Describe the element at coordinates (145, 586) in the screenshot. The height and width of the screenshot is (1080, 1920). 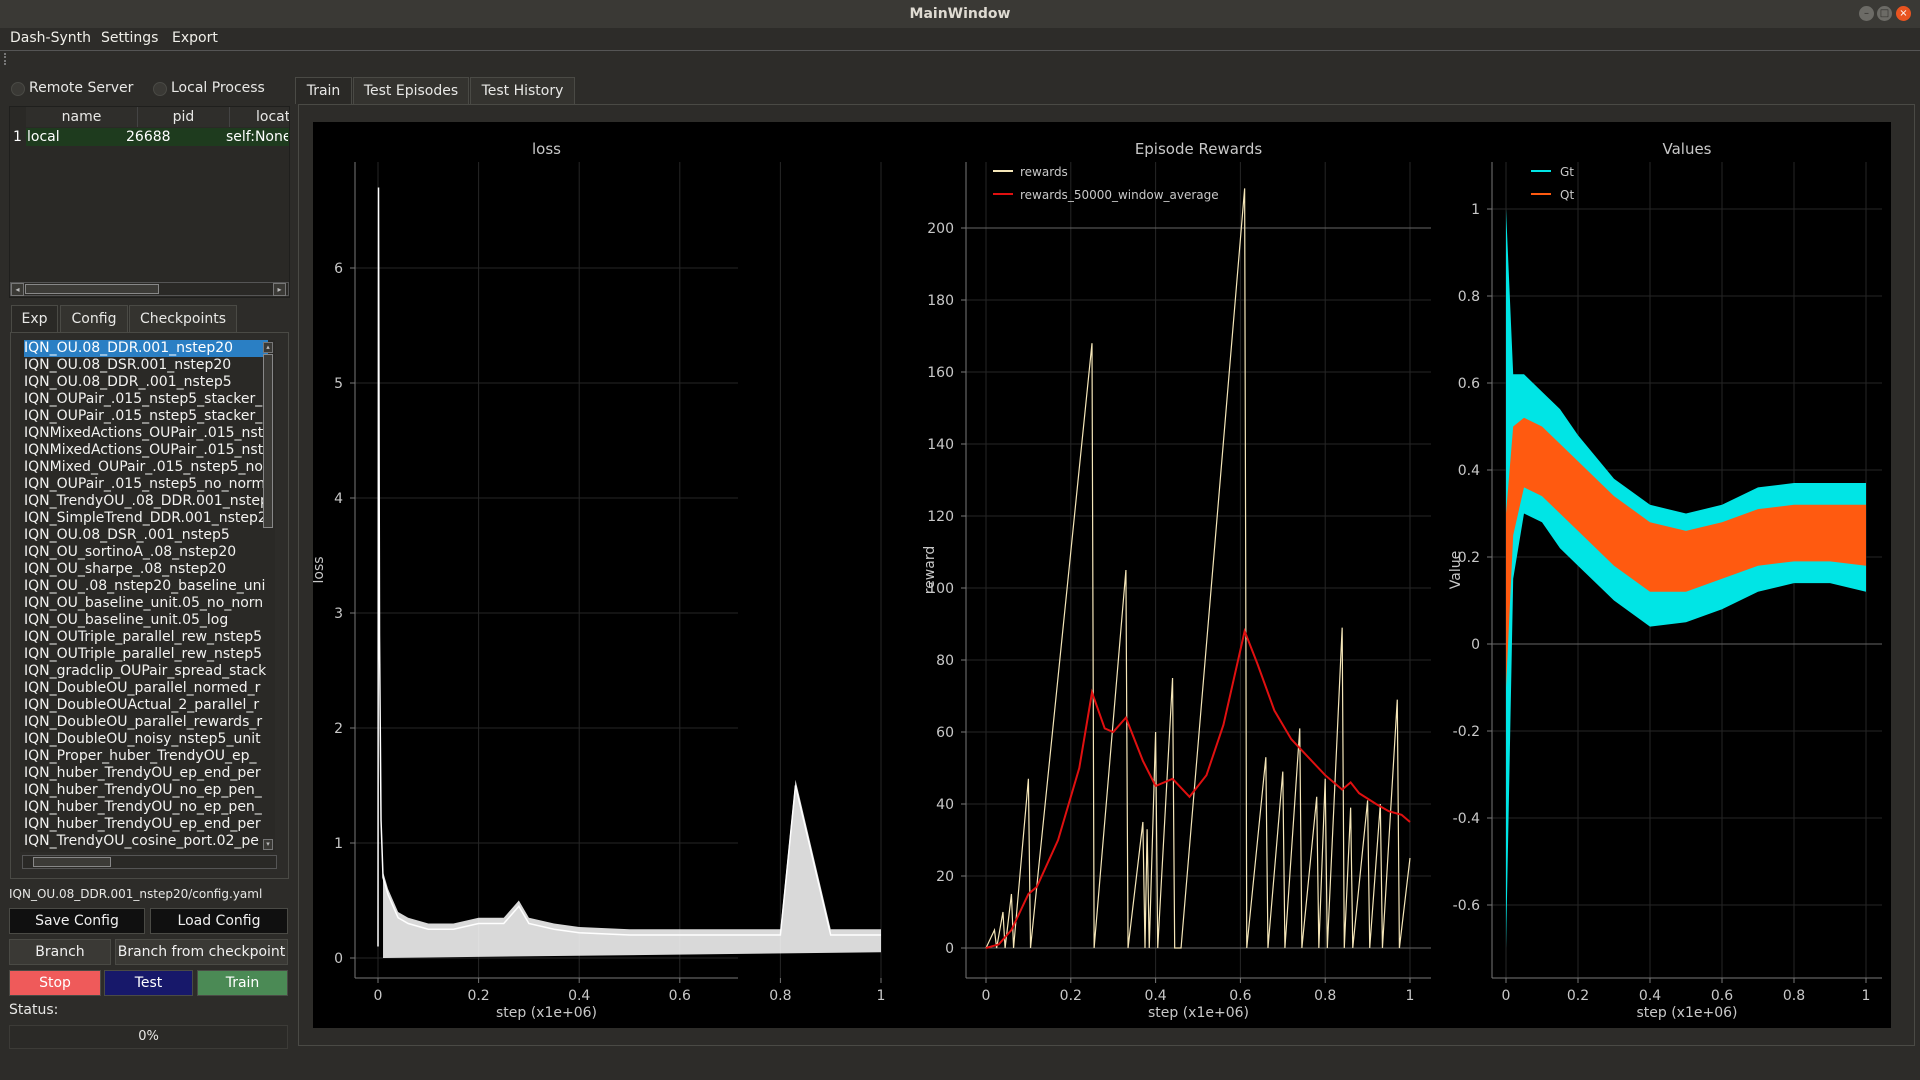
I see `experiment-item: IQN_OU_.08_nstep20_baseline_uni` at that location.